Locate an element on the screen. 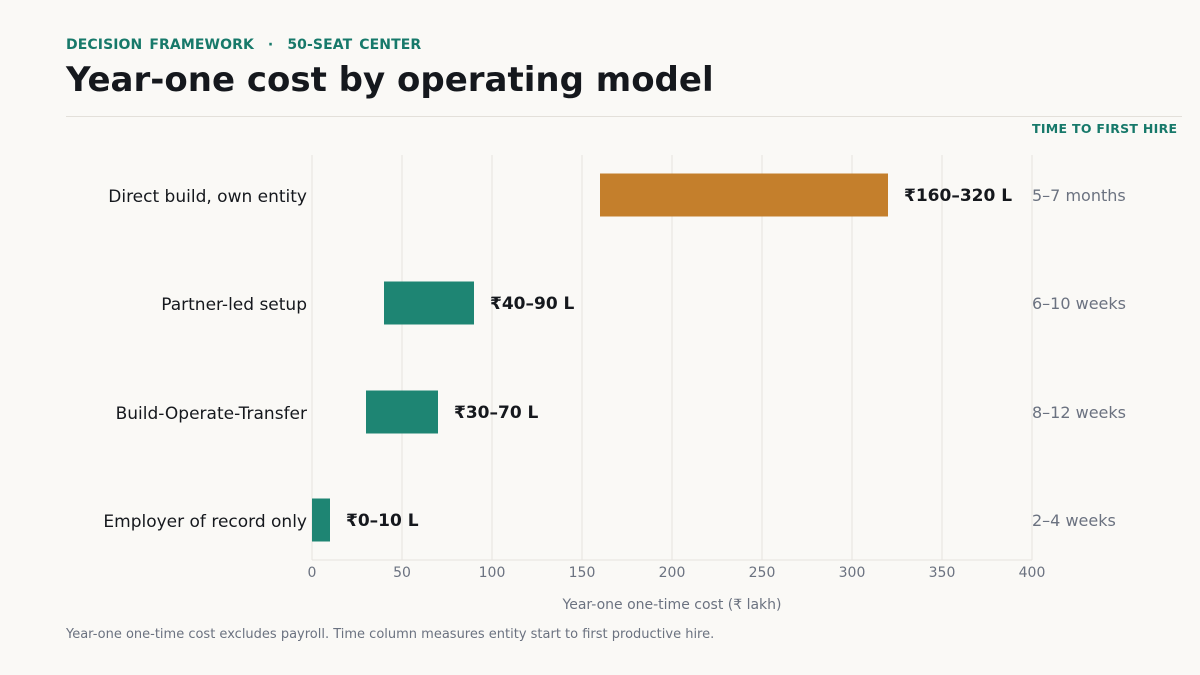  time-to-first-hire-value: 8–12 weeks is located at coordinates (1079, 412).